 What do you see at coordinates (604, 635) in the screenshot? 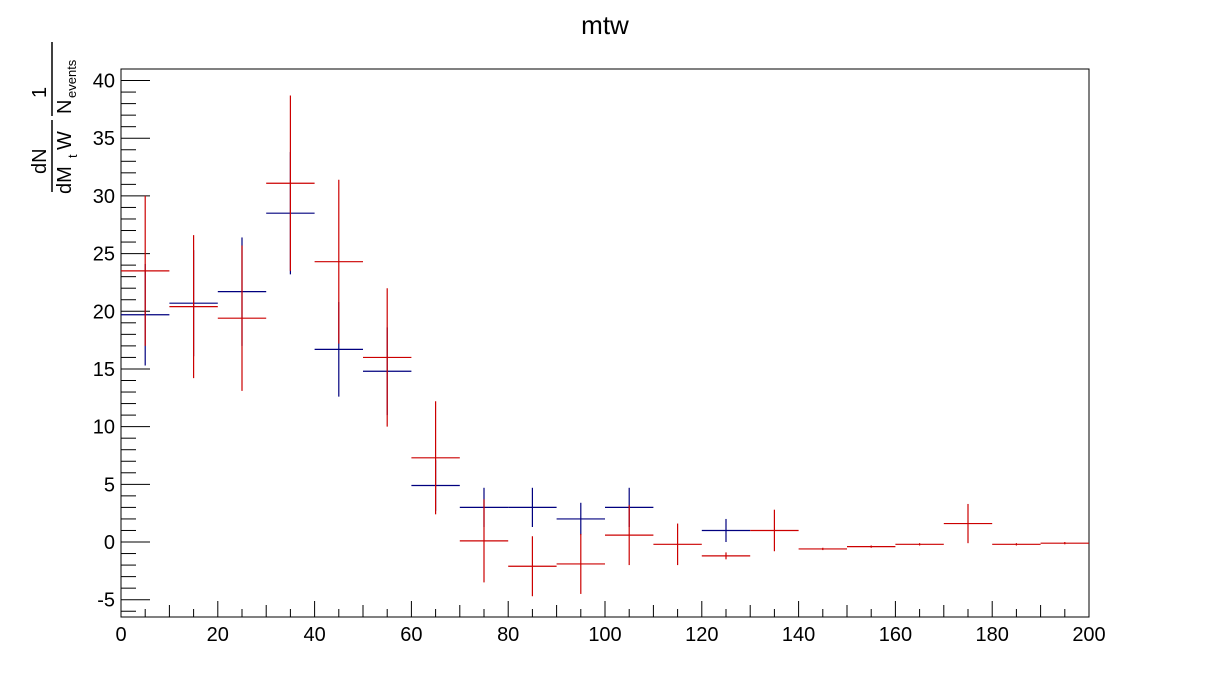
I see `x-tick-label: 100` at bounding box center [604, 635].